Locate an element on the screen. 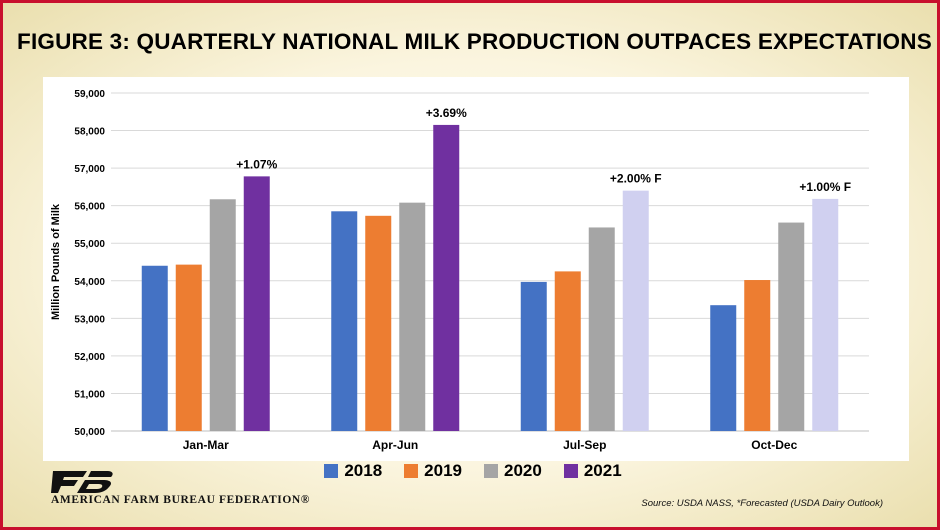 The height and width of the screenshot is (530, 940). x-tick-label: Apr-Jun is located at coordinates (395, 445).